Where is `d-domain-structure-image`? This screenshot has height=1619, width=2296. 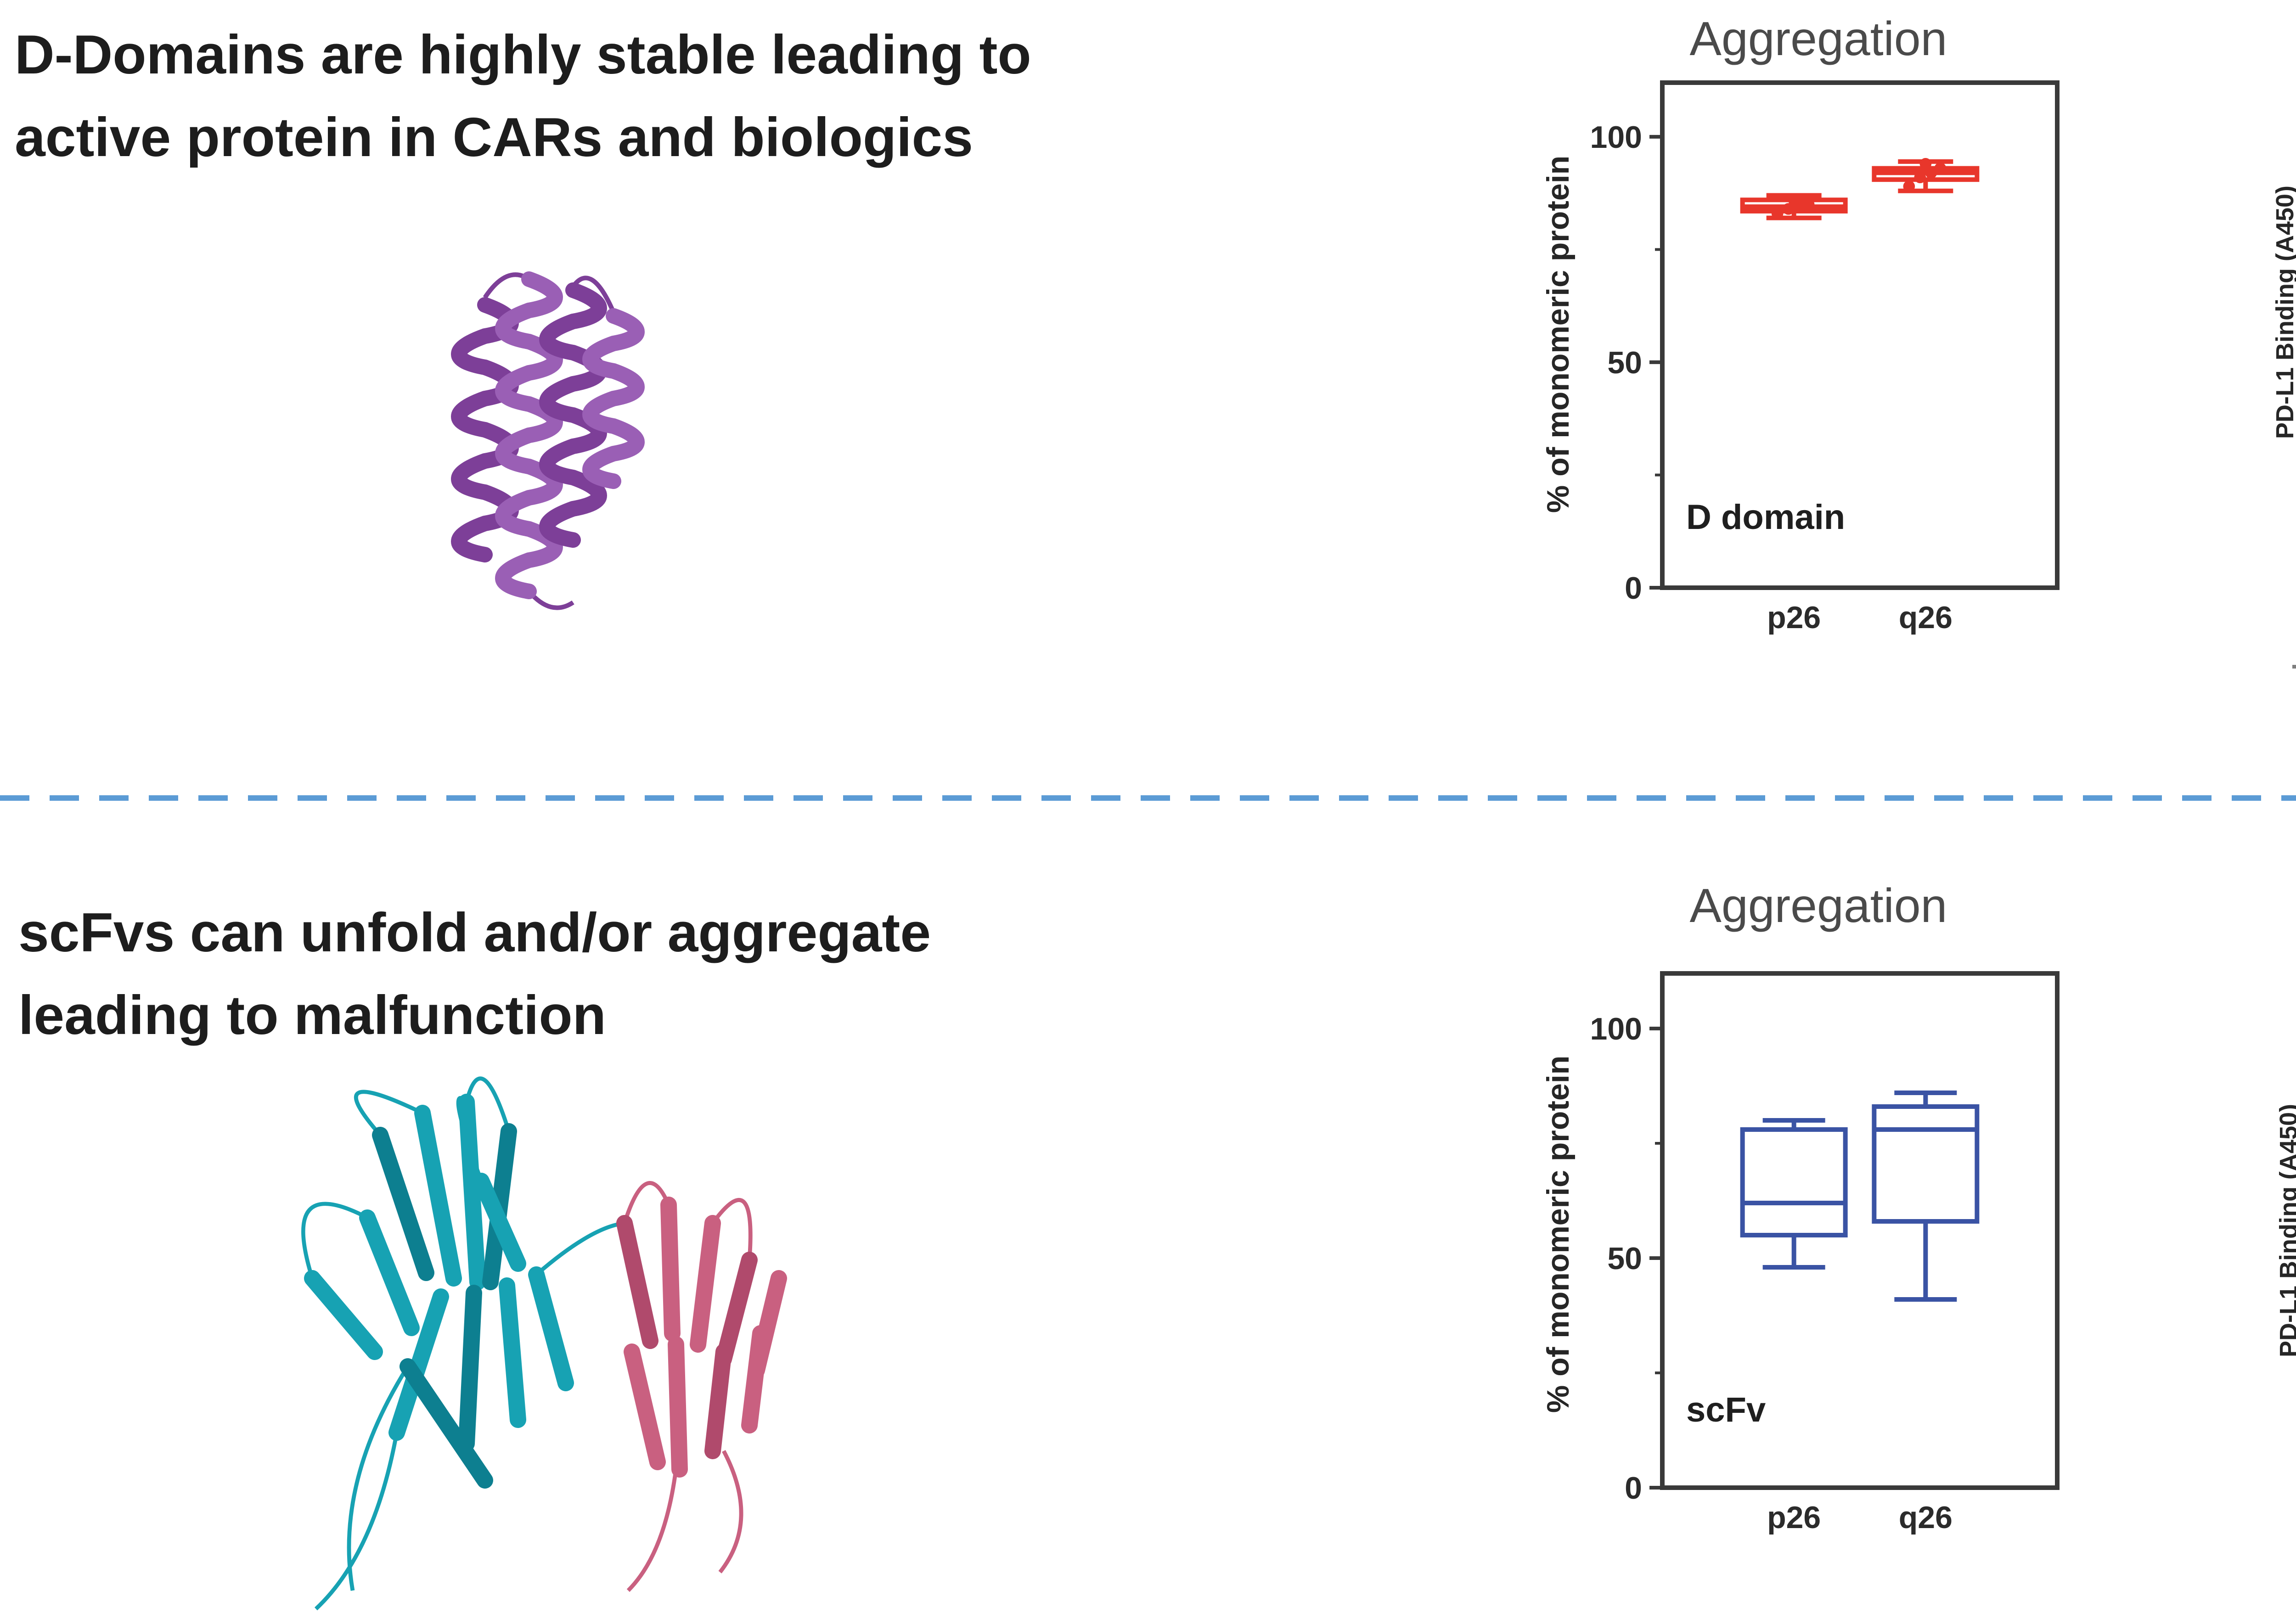
d-domain-structure-image is located at coordinates (548, 440).